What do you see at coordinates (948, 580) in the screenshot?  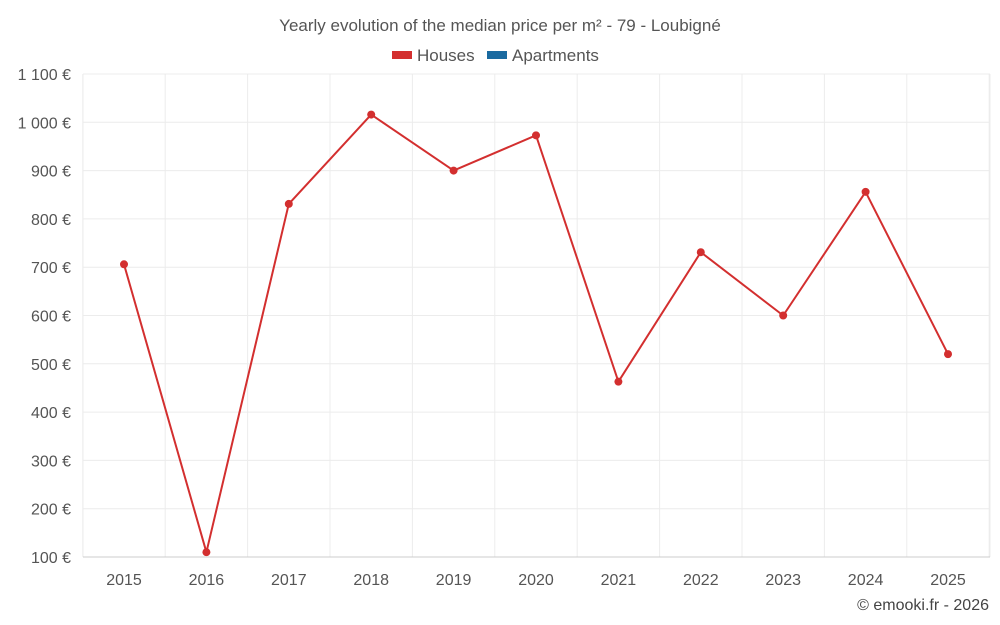 I see `x-tick-label: 2025` at bounding box center [948, 580].